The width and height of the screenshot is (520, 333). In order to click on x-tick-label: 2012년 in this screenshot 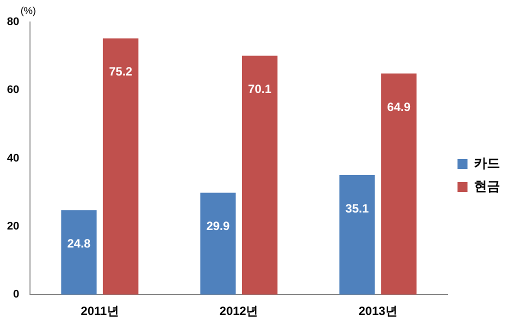, I will do `click(239, 311)`.